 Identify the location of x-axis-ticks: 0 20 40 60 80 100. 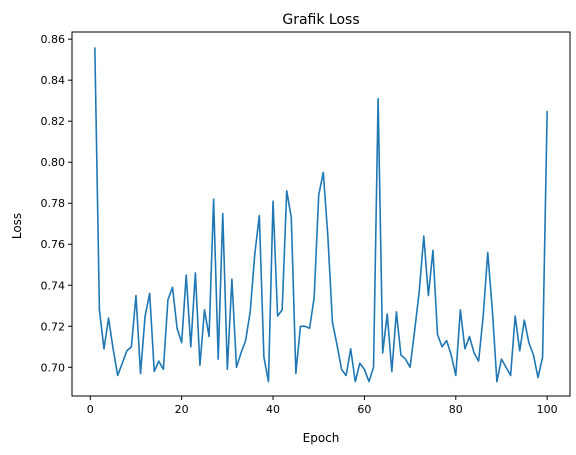
(322, 406).